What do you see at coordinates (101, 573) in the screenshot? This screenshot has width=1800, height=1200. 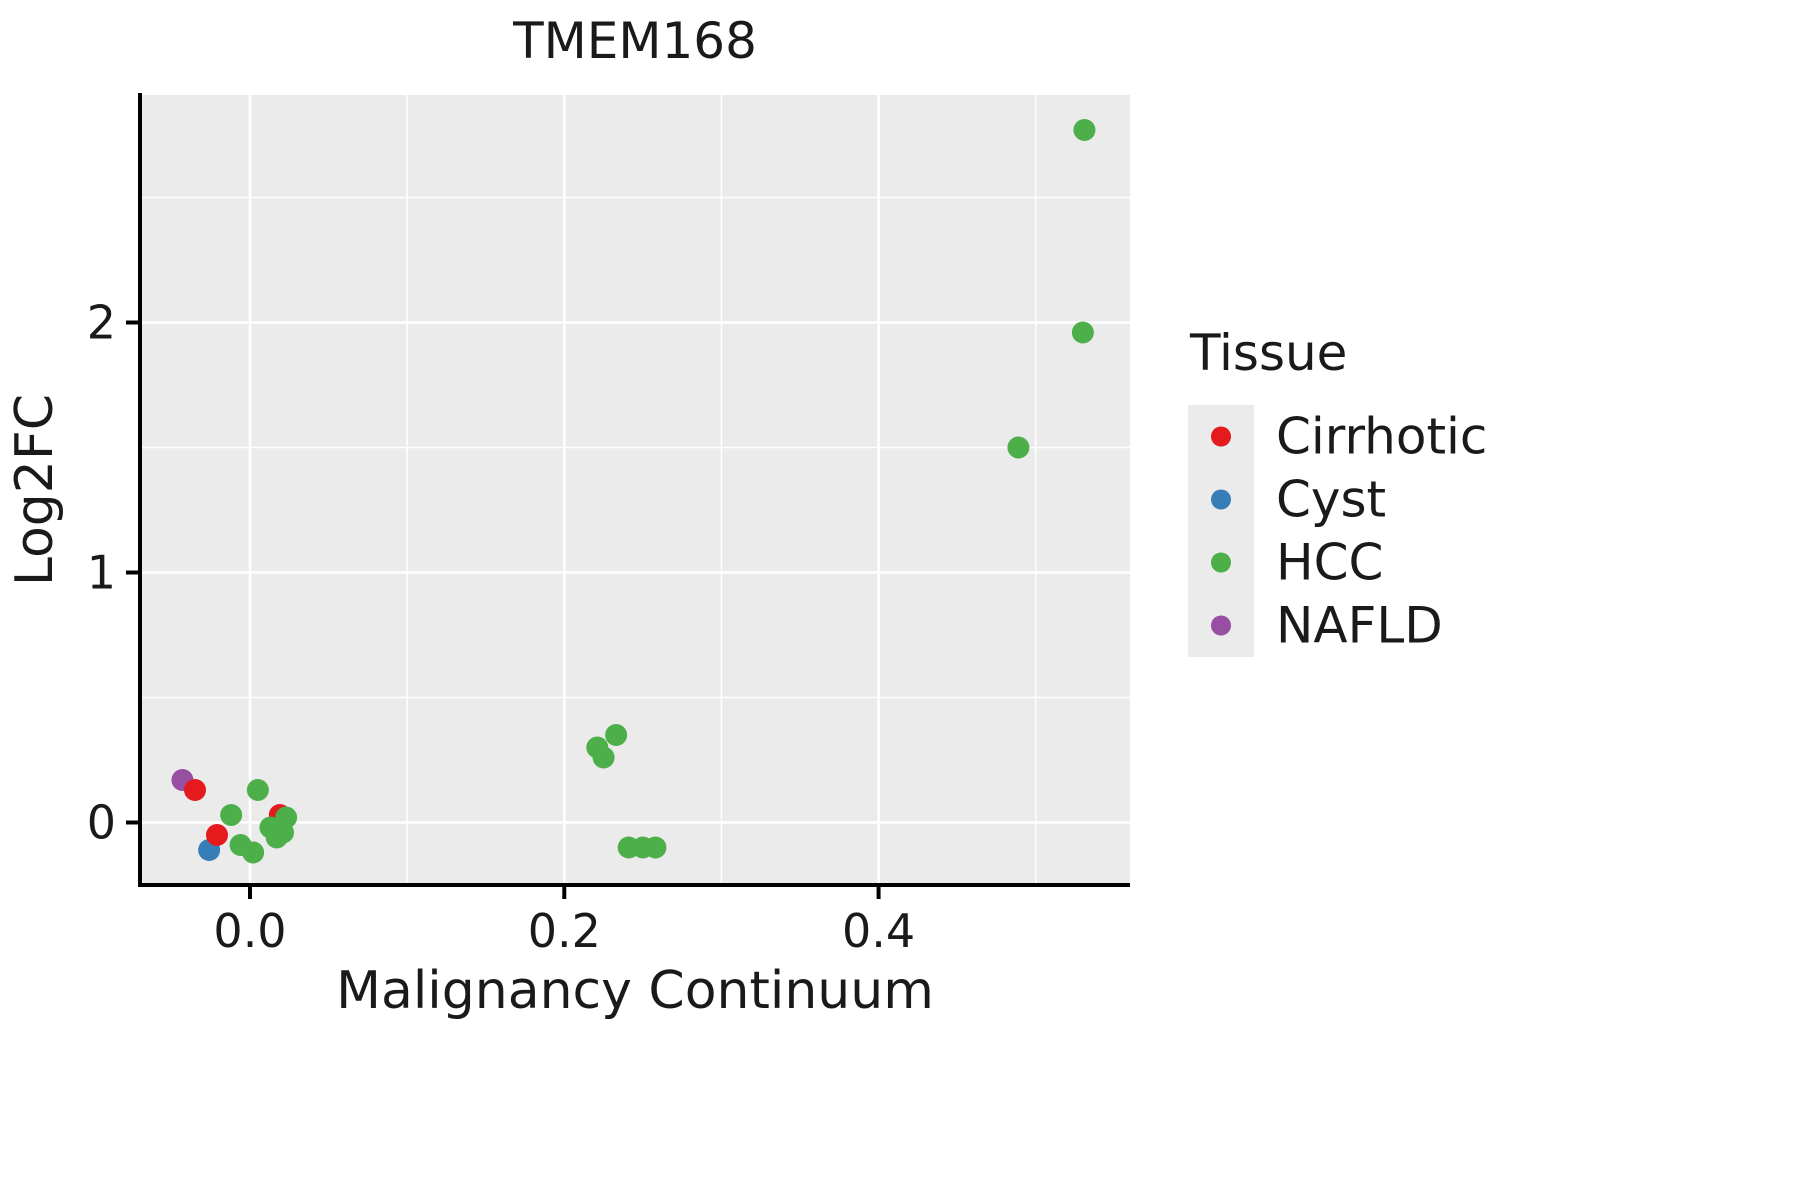 I see `y-tick-label: 1` at bounding box center [101, 573].